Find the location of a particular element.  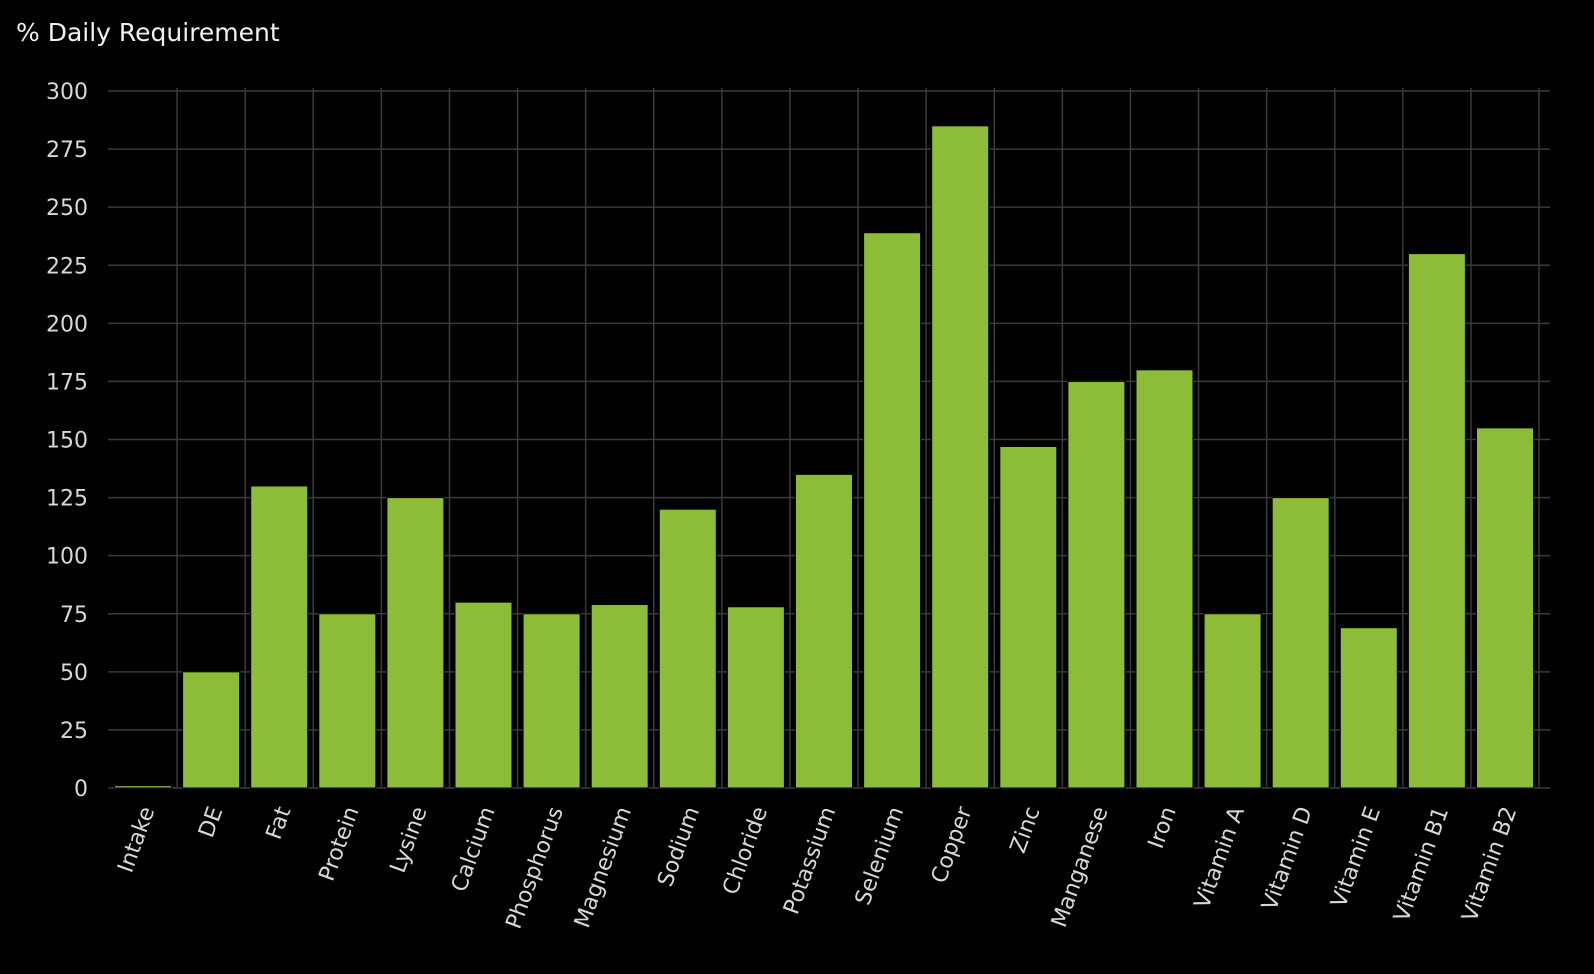

x-tick-label: Phosphorus is located at coordinates (535, 868).